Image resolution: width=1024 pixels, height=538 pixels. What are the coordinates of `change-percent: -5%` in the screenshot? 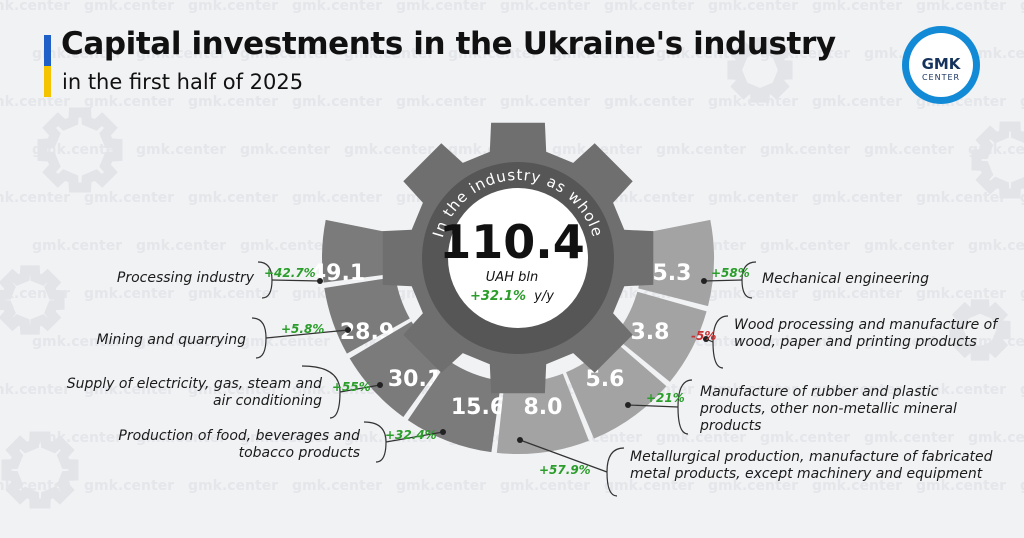 It's located at (704, 336).